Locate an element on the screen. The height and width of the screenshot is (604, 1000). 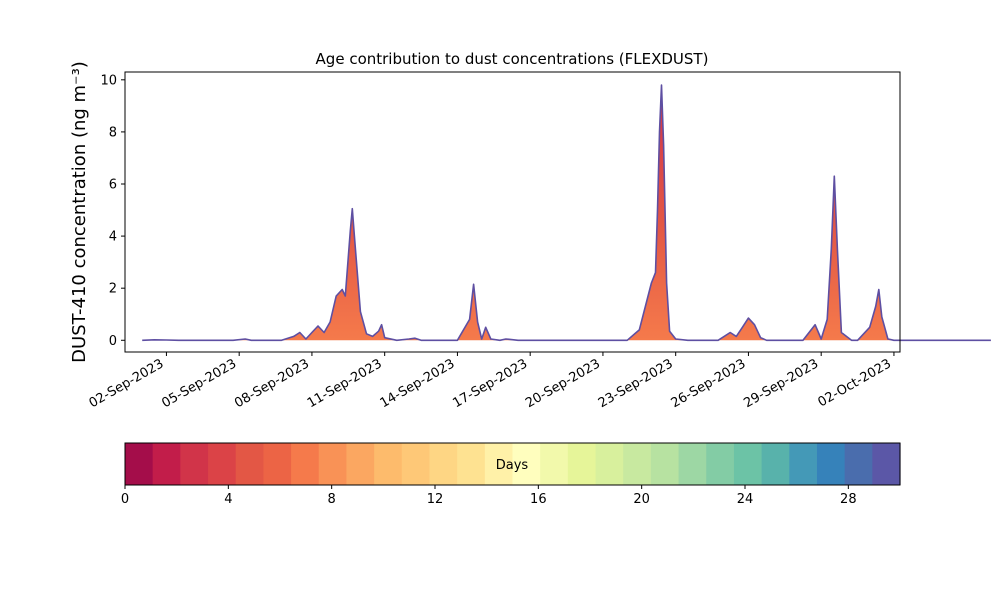
colorbar-tick-label: 16 is located at coordinates (538, 499).